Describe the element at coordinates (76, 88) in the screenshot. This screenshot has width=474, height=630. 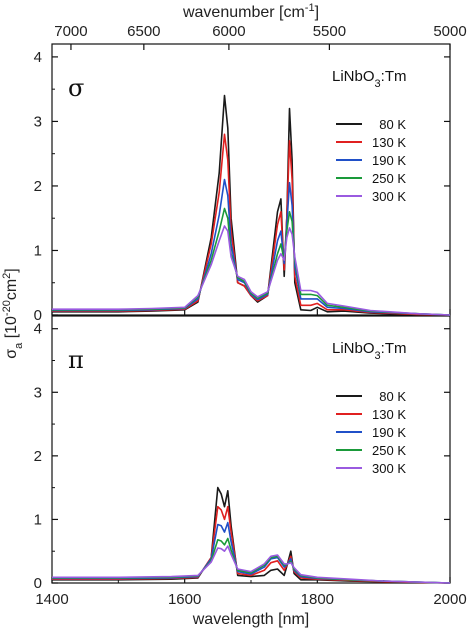
I see `polarization-symbol: σ` at that location.